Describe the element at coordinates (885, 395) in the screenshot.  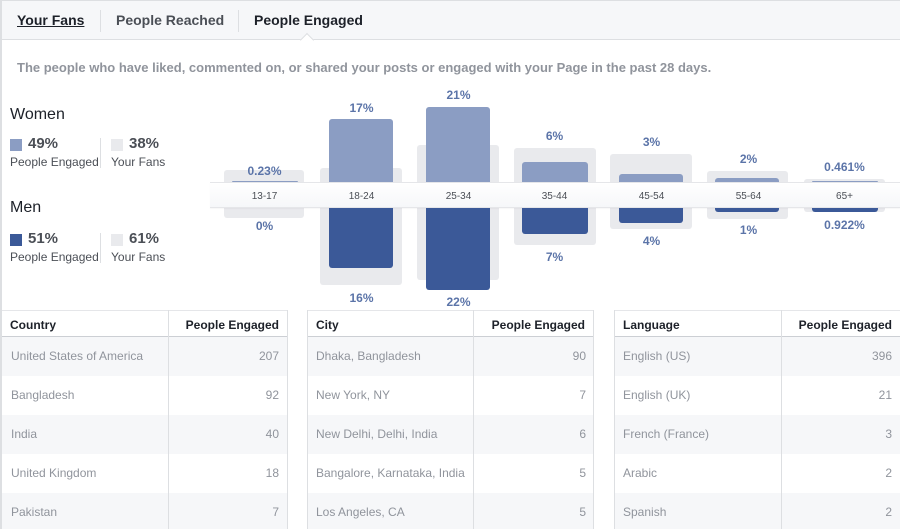
I see `row-value: 21` at that location.